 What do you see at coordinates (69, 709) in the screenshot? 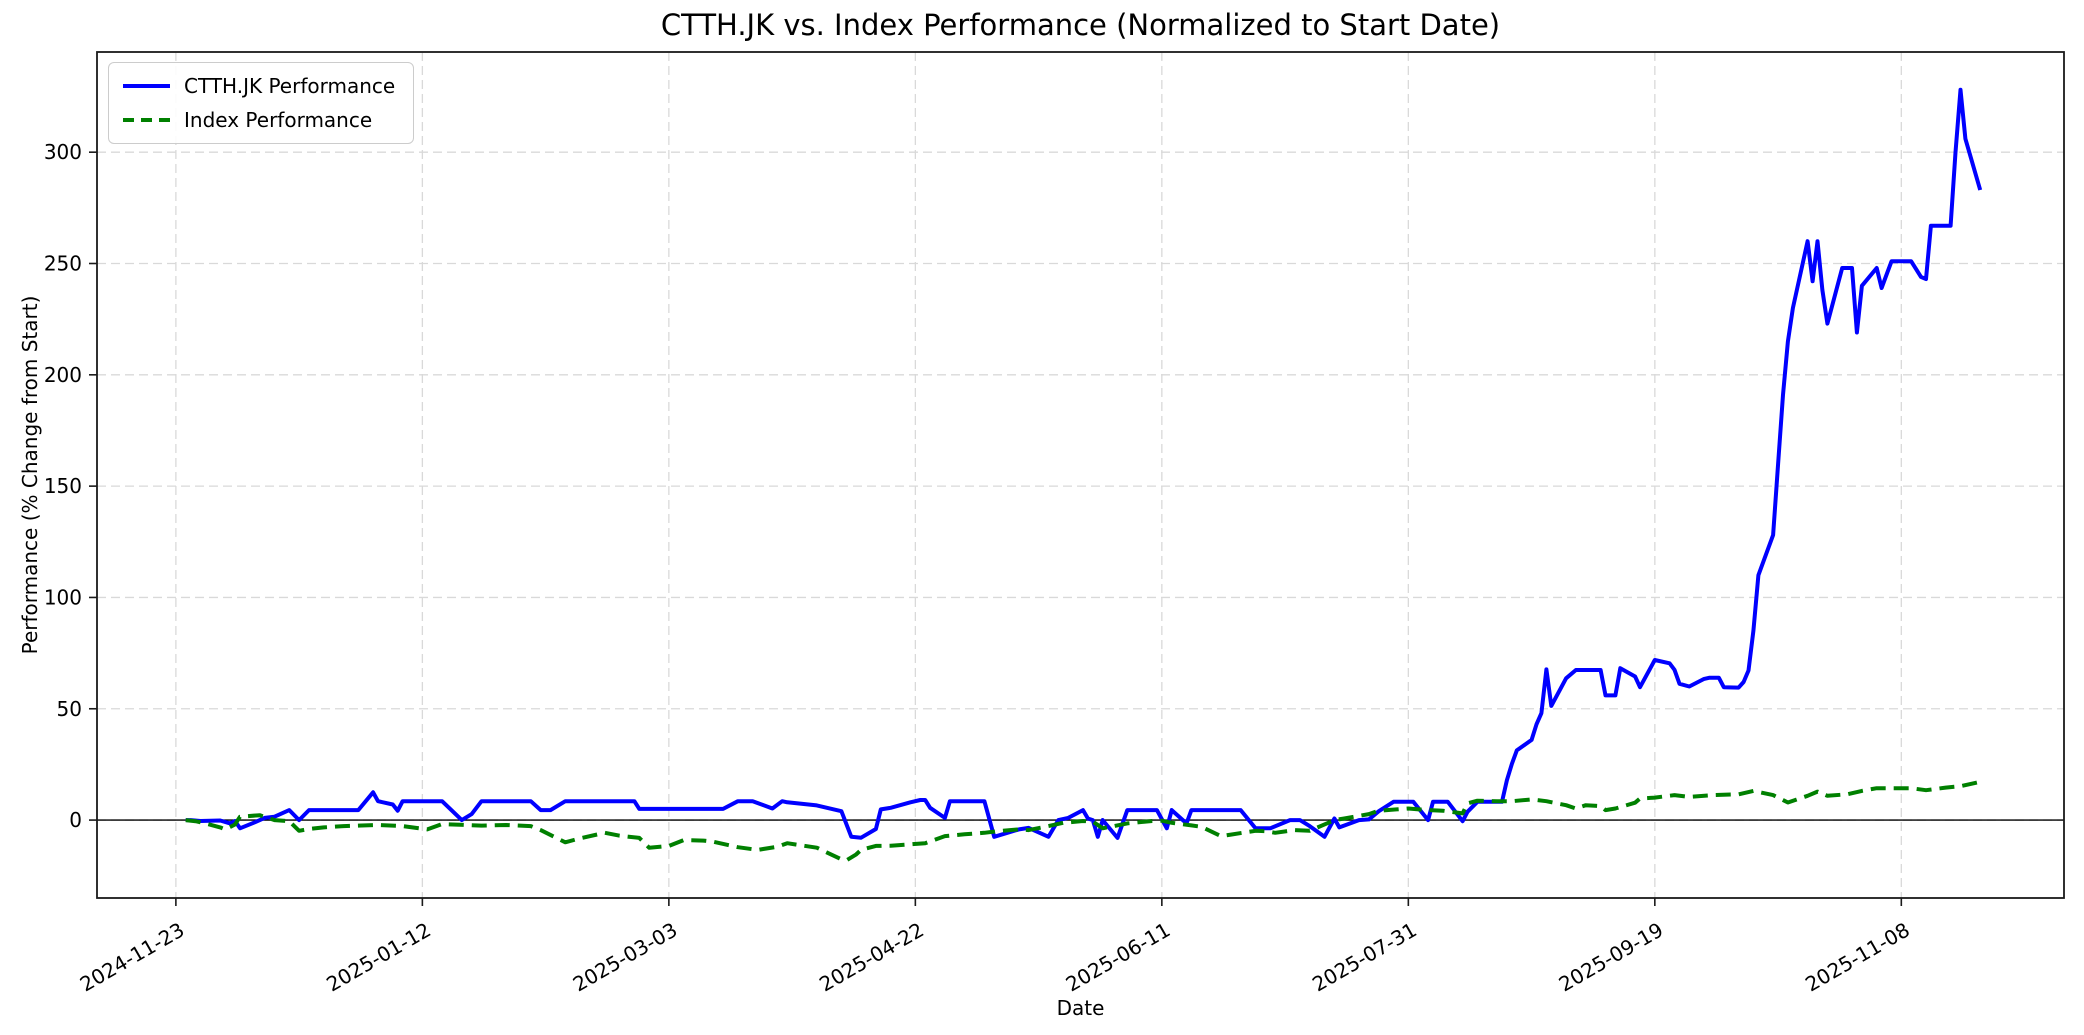
I see `y-tick-label: 50` at bounding box center [69, 709].